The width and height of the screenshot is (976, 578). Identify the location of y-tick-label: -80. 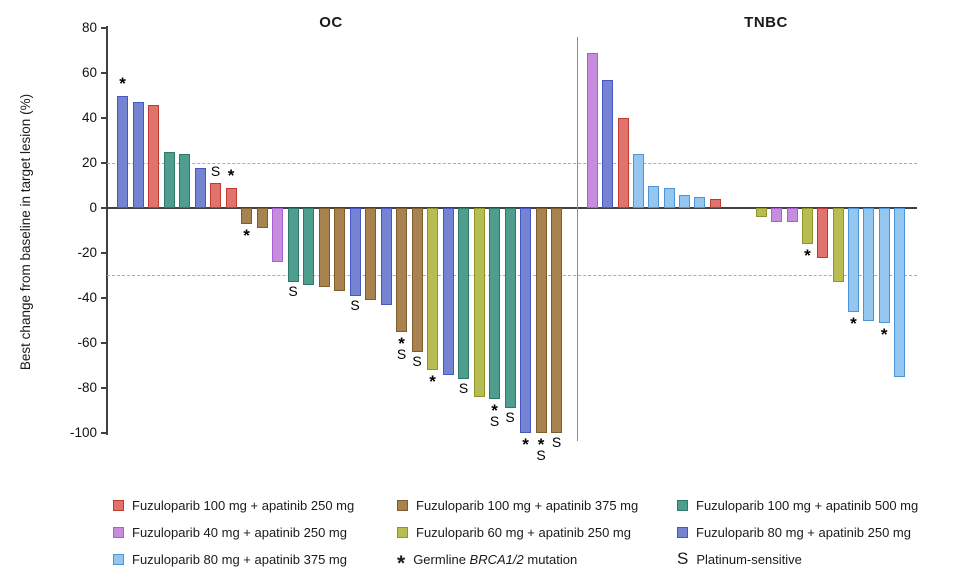
(87, 387).